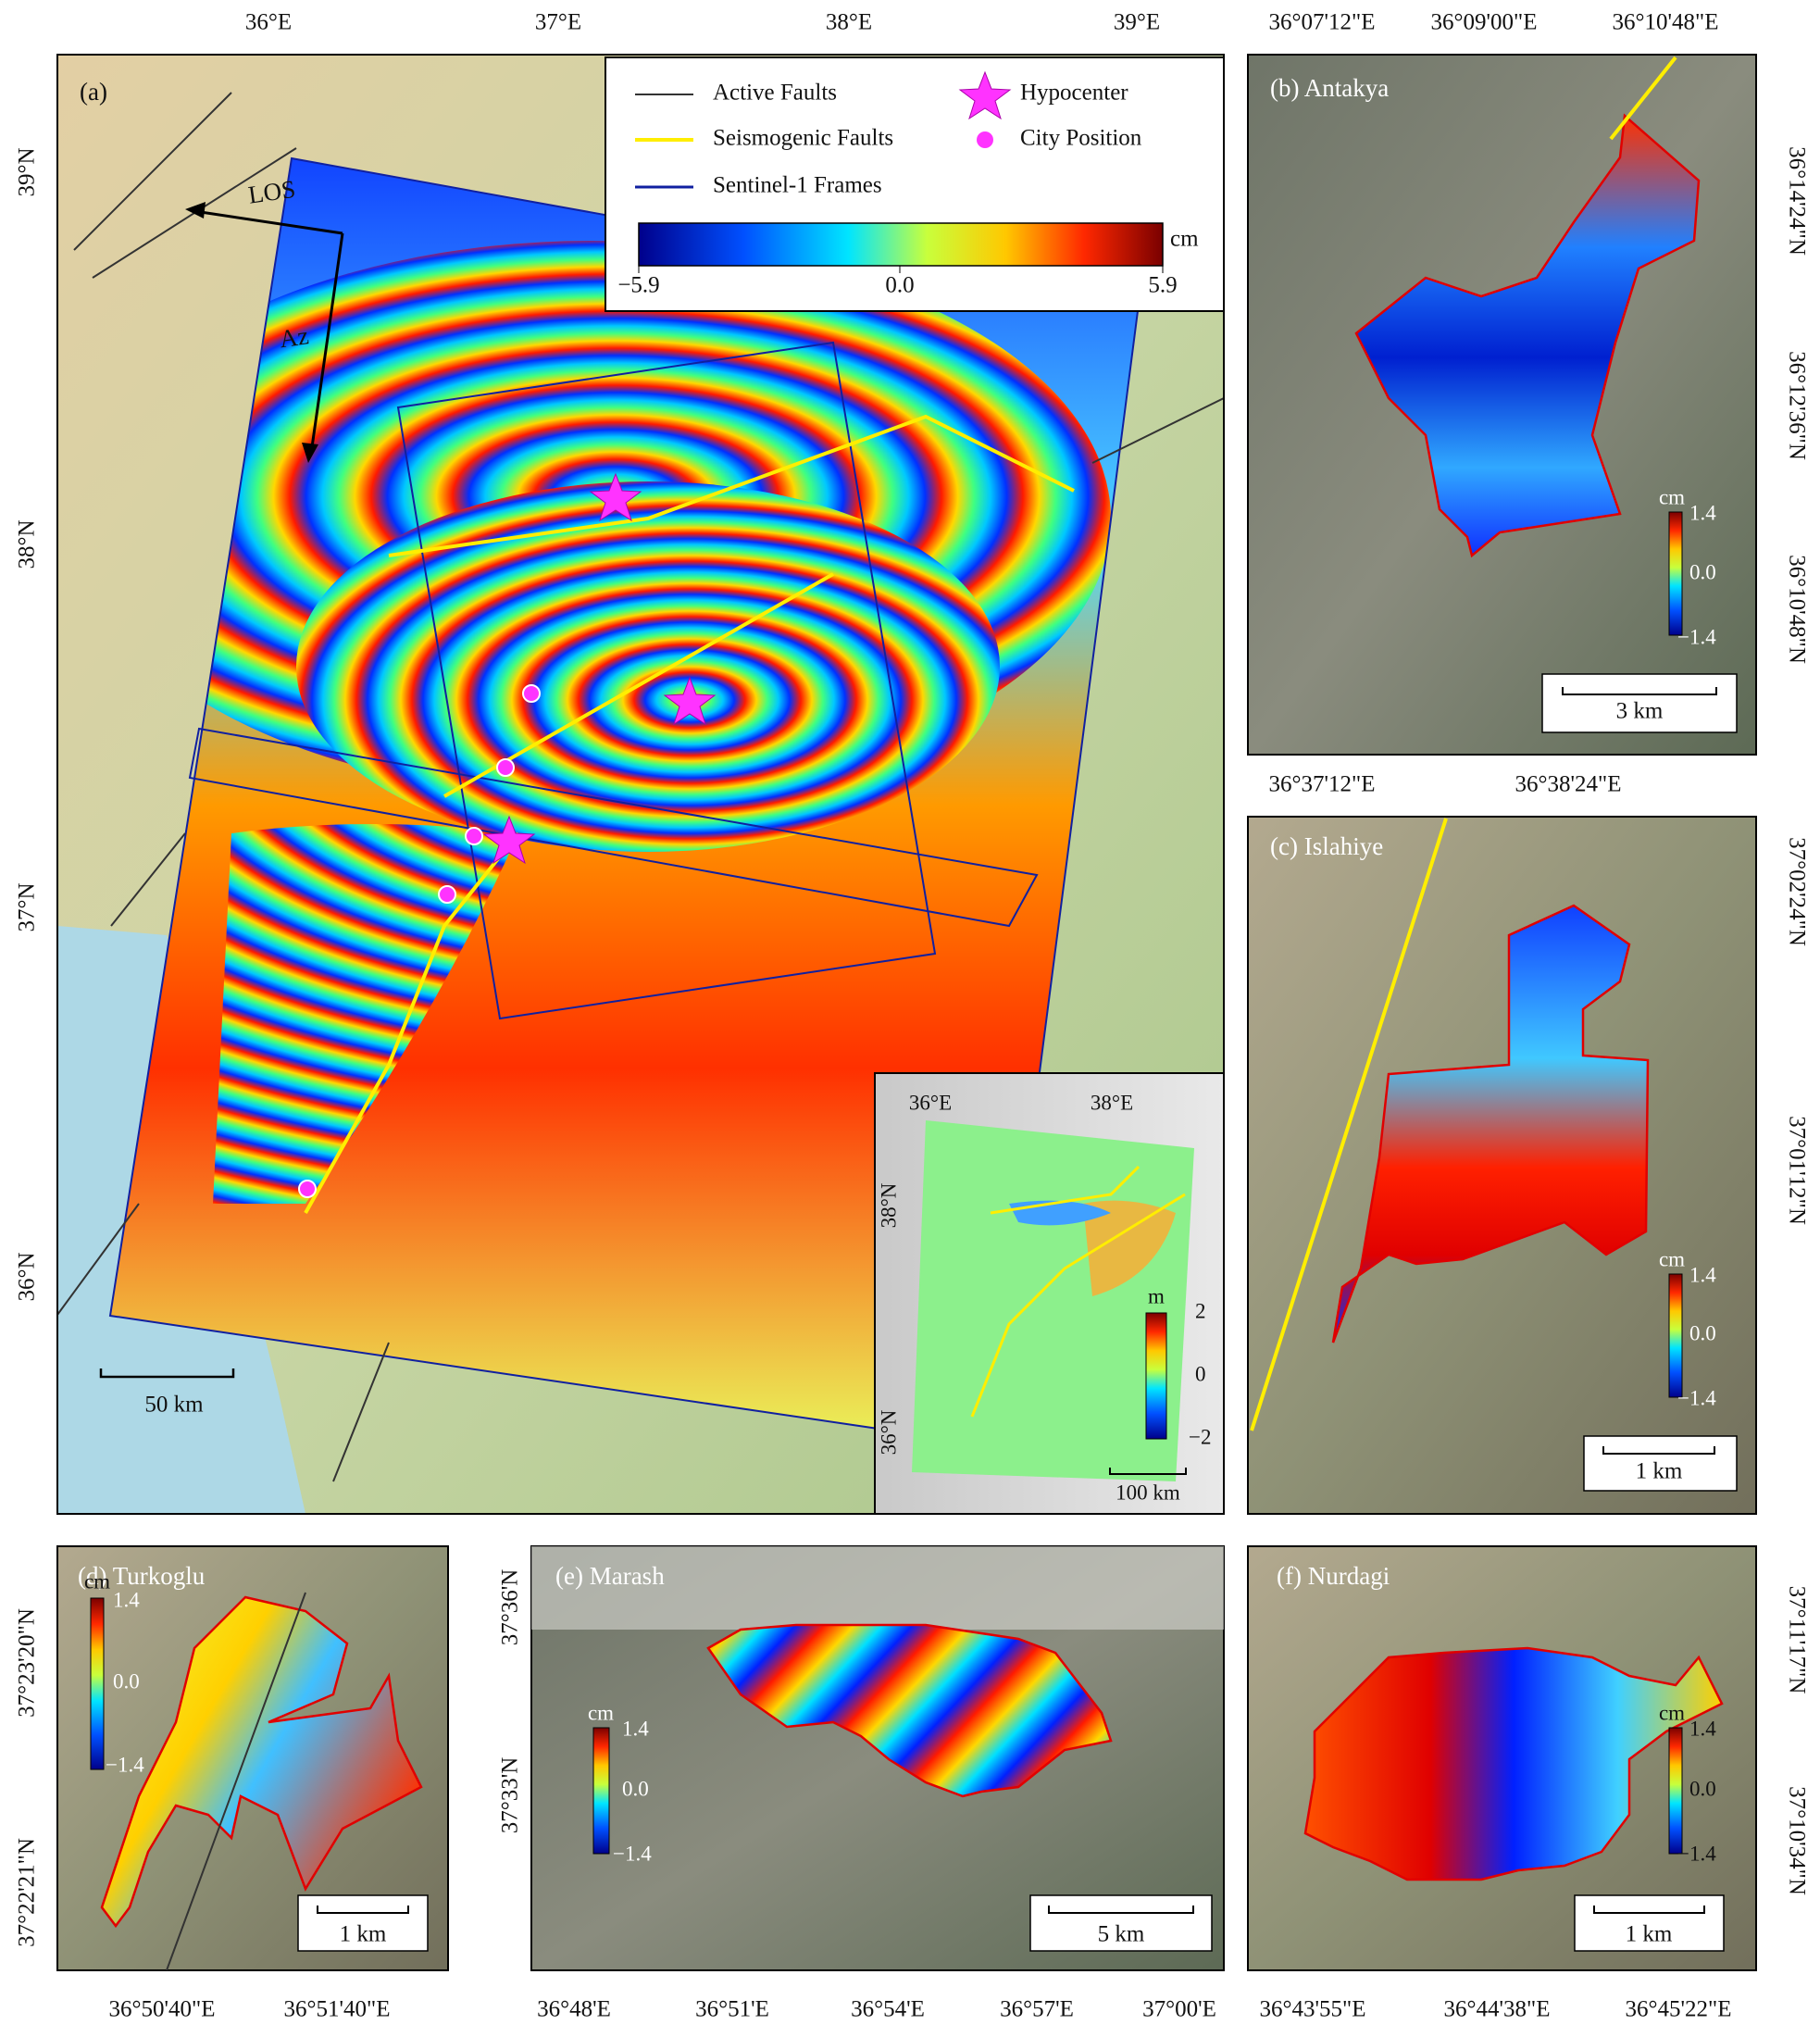 The image size is (1820, 2037). I want to click on lat-tick: 37°N, so click(27, 906).